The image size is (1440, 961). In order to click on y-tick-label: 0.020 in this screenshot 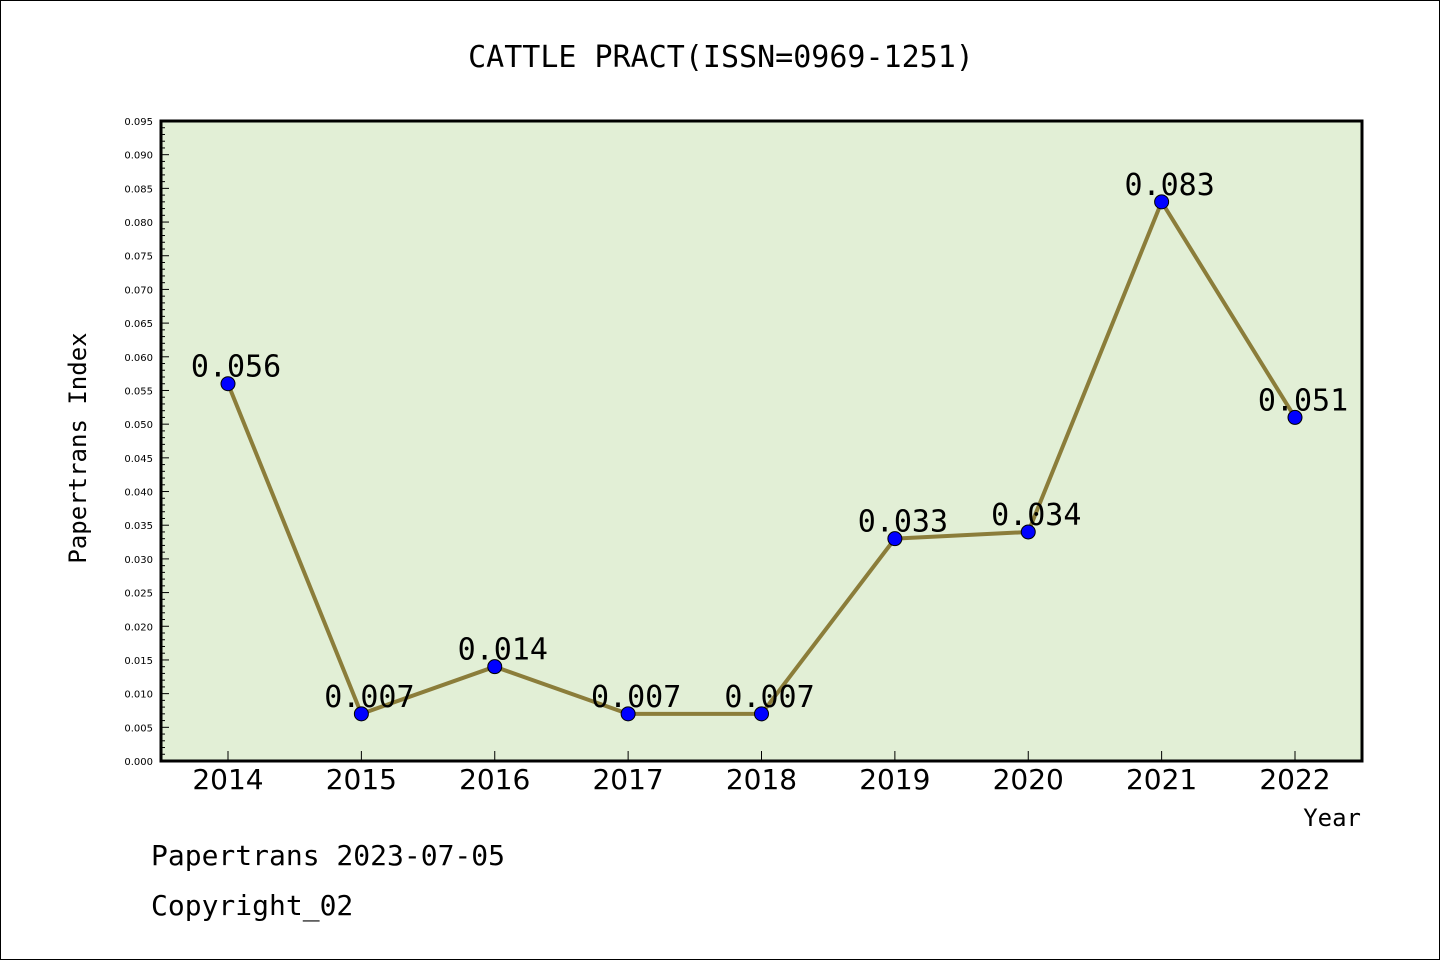, I will do `click(138, 627)`.